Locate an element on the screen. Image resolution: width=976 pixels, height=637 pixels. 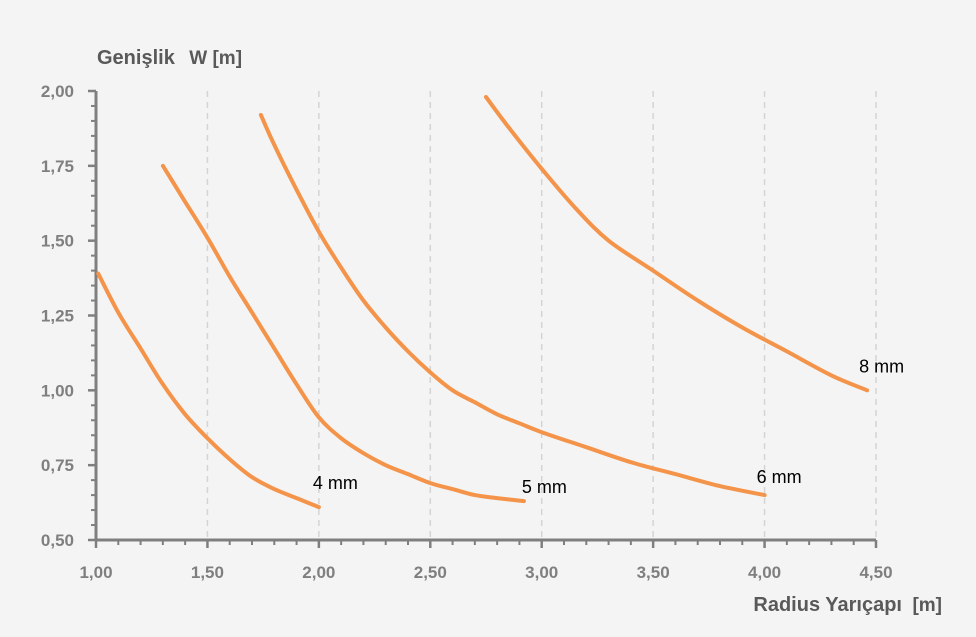
x-axis-title-main: Radius Yarıçapı is located at coordinates (827, 605).